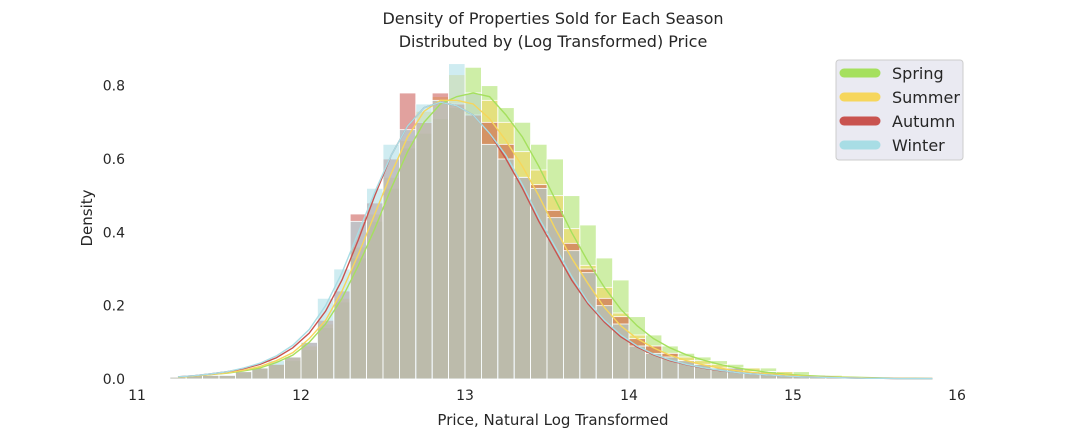  Describe the element at coordinates (629, 396) in the screenshot. I see `x-tick-label-14: 14` at that location.